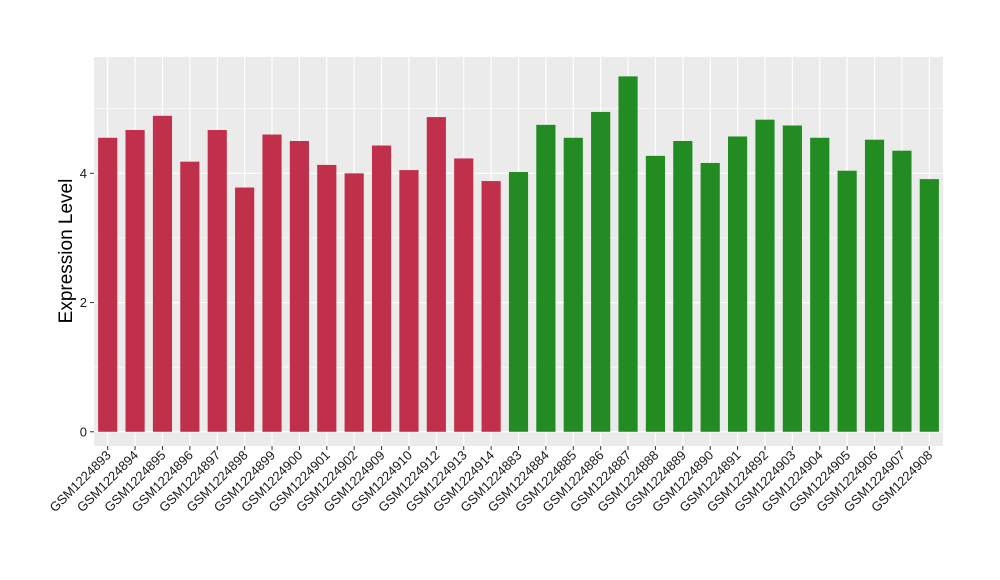 The height and width of the screenshot is (580, 1000). I want to click on y-axis: 0 2 4, so click(87, 302).